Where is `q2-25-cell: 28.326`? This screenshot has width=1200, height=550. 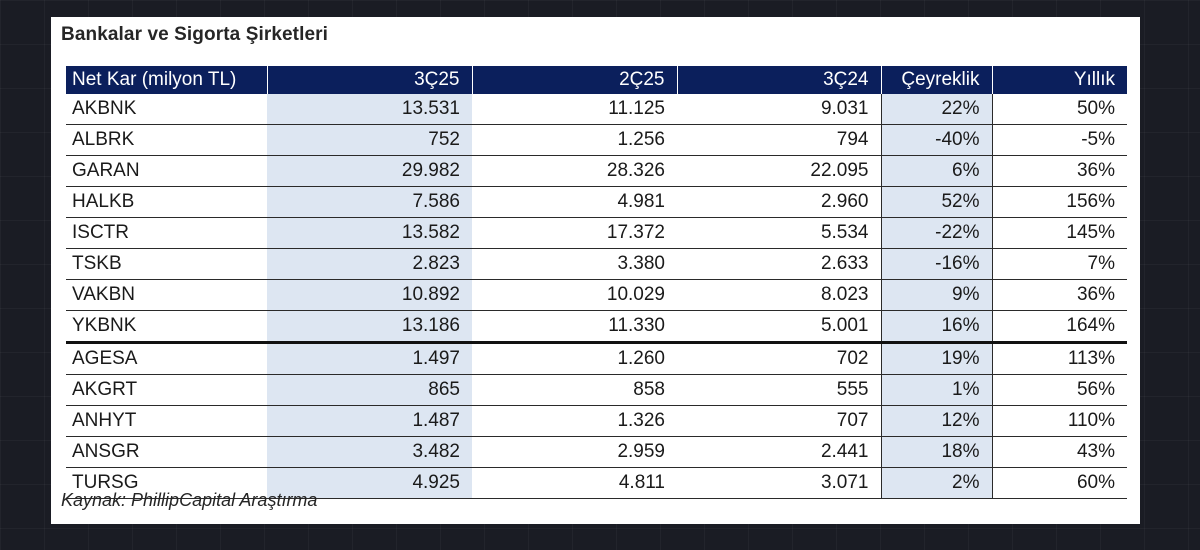 q2-25-cell: 28.326 is located at coordinates (574, 171).